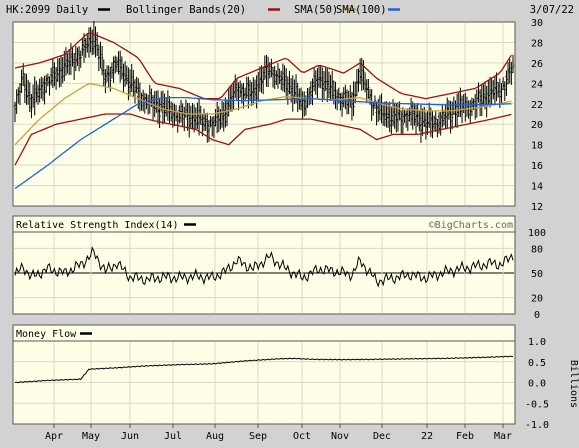  I want to click on x-tick-label: Oct, so click(302, 436).